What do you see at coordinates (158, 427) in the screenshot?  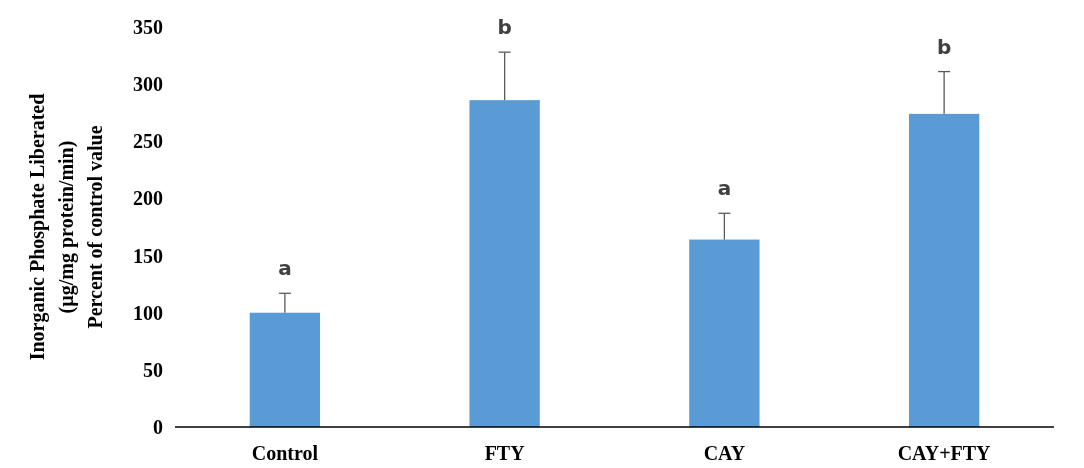 I see `y-tick-label: 0` at bounding box center [158, 427].